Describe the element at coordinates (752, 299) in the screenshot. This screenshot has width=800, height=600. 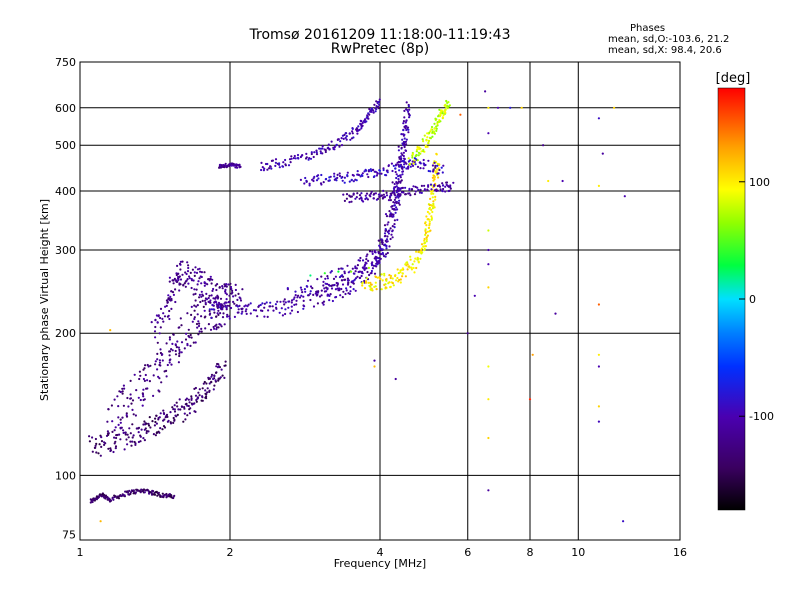
I see `colorbar-tick-label: 0` at that location.